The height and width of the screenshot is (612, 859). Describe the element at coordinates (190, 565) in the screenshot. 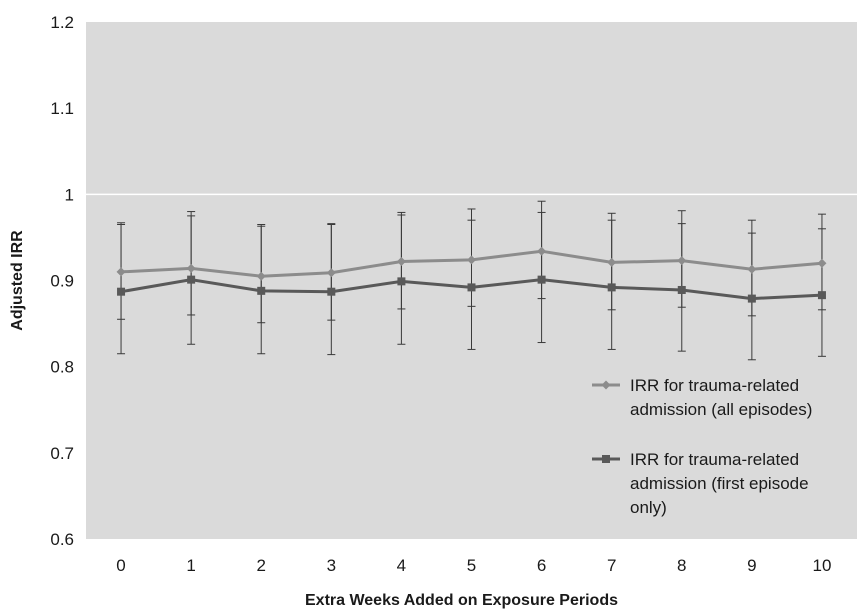

I see `x-tick-label: 1` at that location.